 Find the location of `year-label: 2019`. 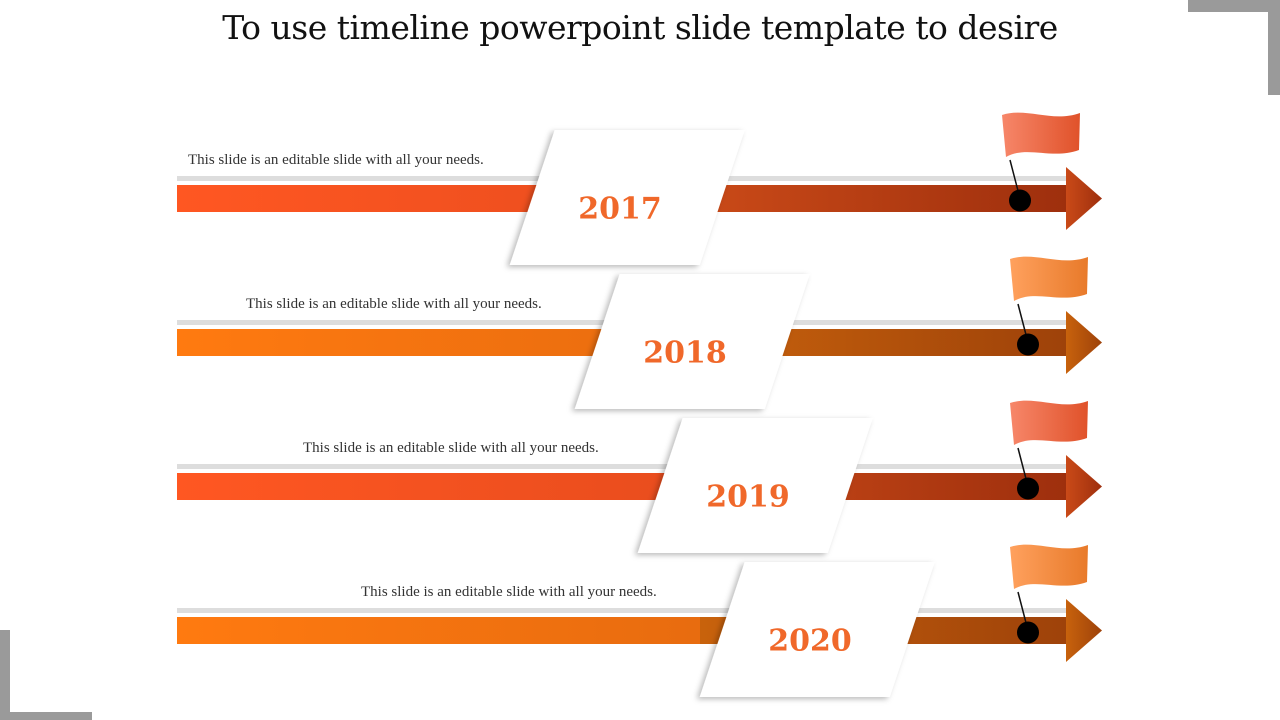

year-label: 2019 is located at coordinates (748, 497).